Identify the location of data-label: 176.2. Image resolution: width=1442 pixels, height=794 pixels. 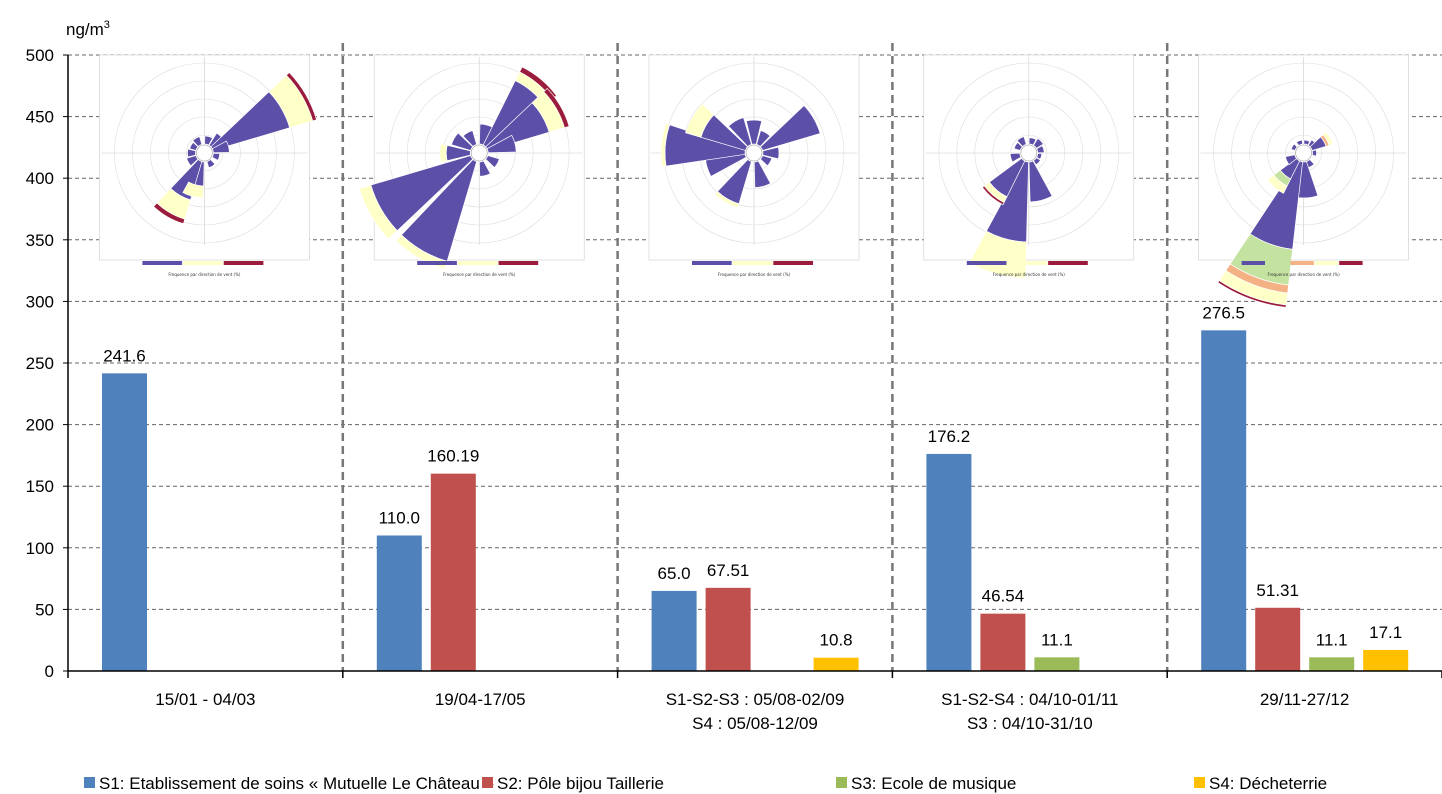
(949, 436).